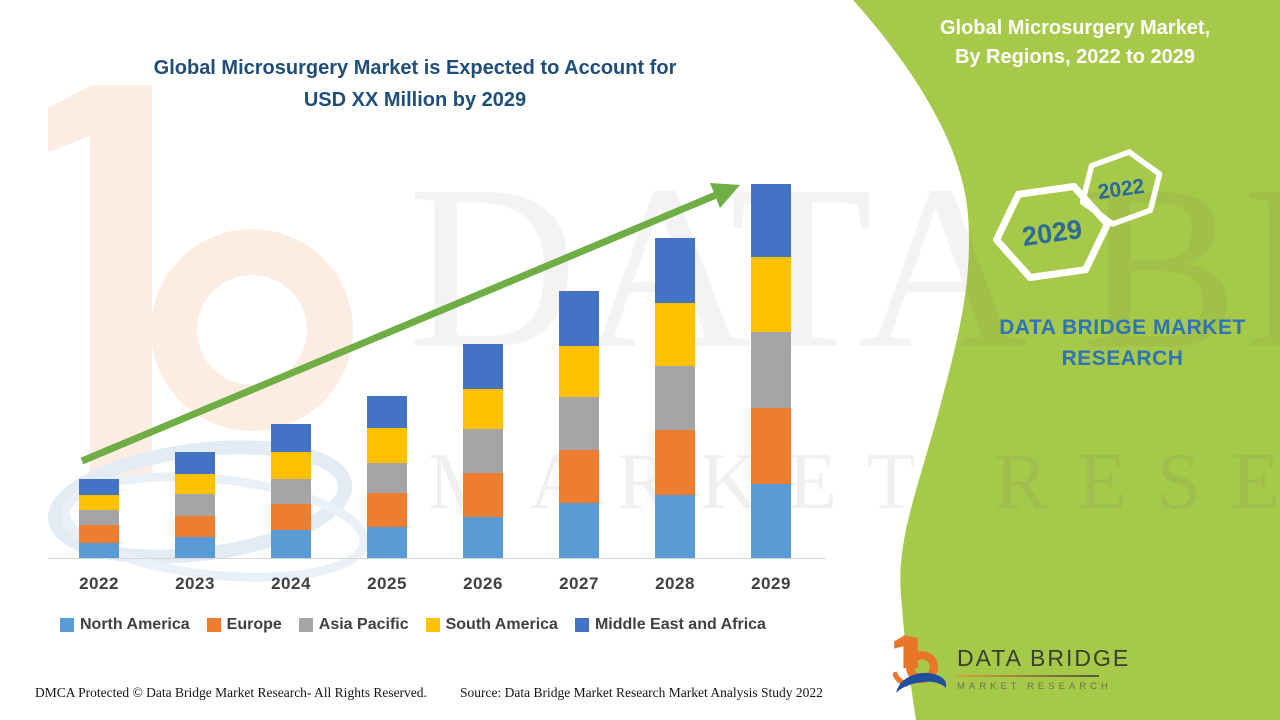 This screenshot has height=720, width=1280. I want to click on bar-2022, so click(99, 518).